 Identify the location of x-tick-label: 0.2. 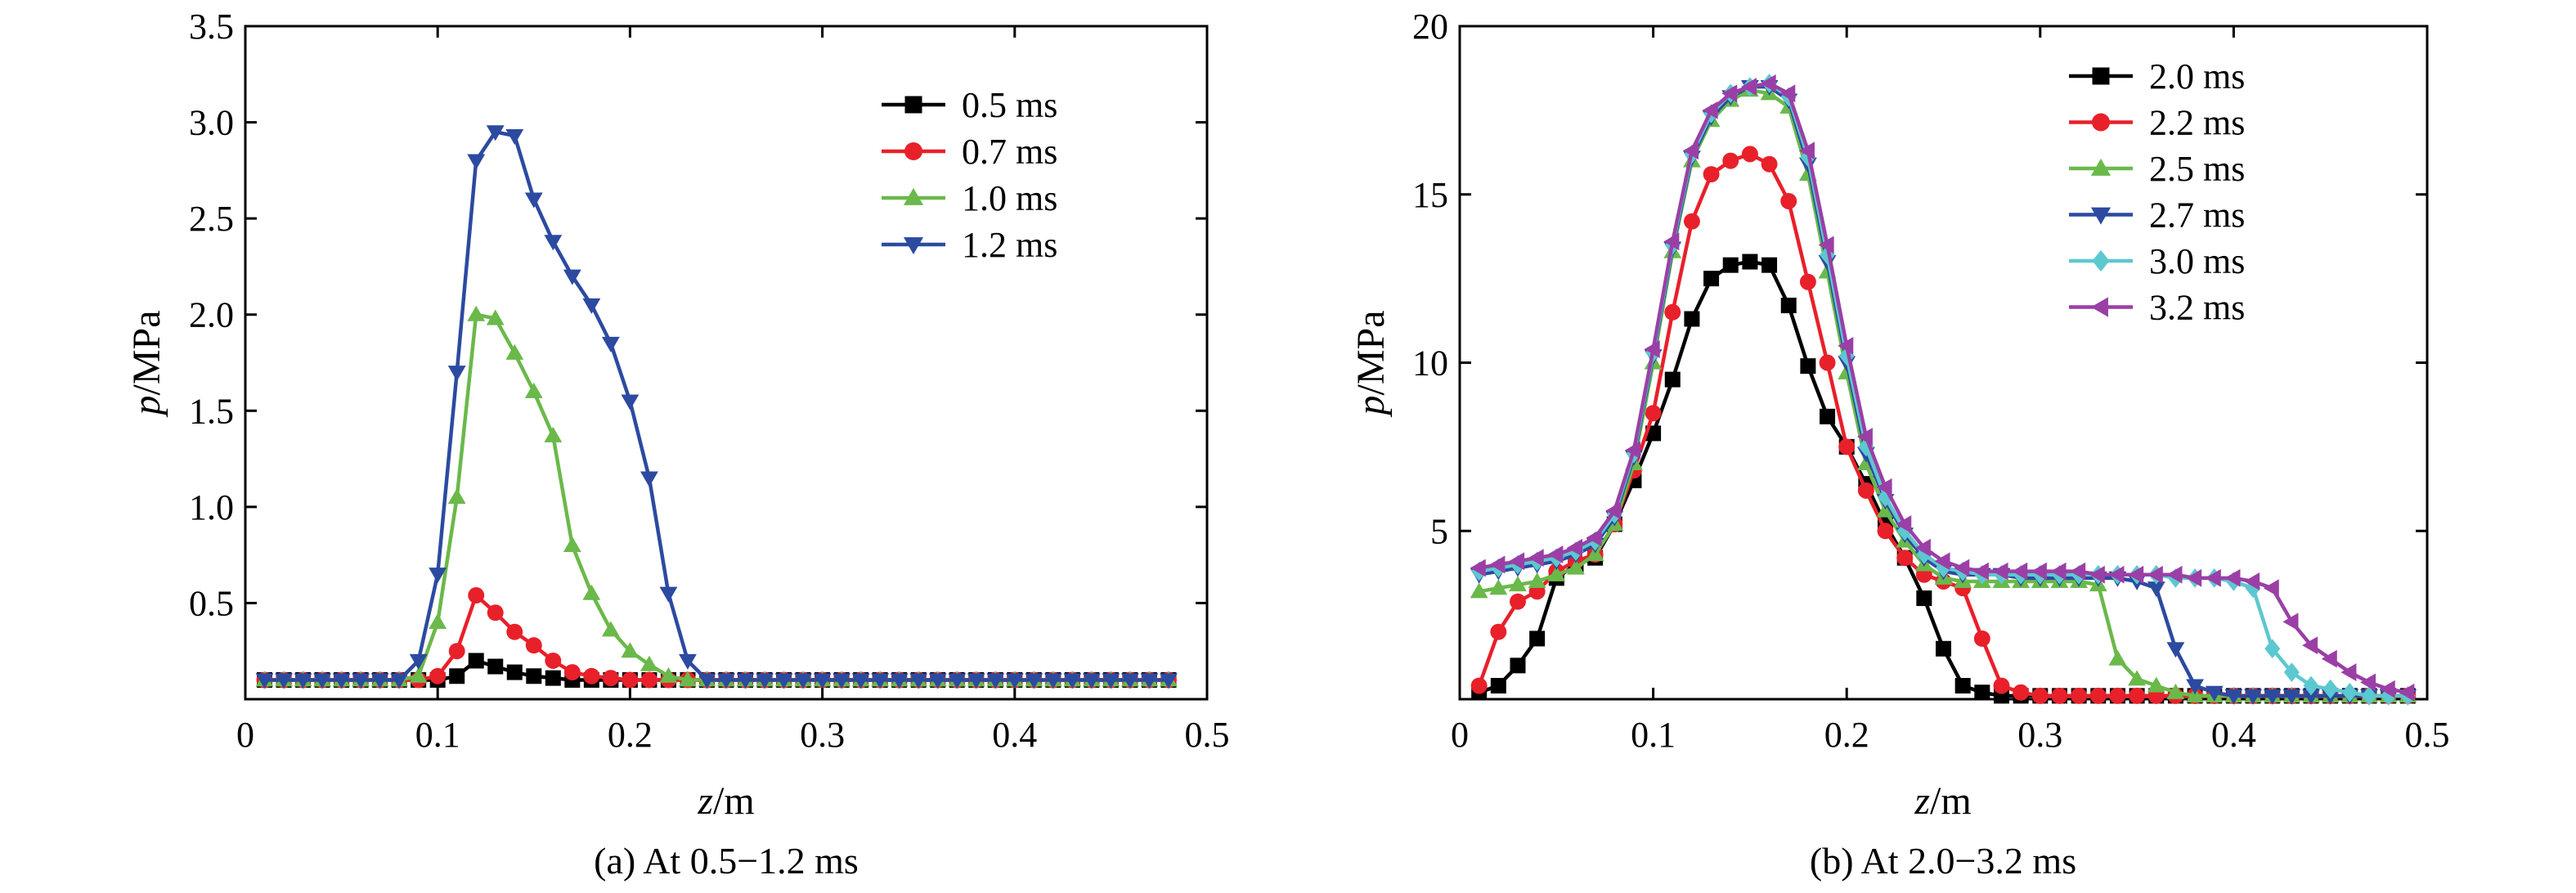
(631, 735).